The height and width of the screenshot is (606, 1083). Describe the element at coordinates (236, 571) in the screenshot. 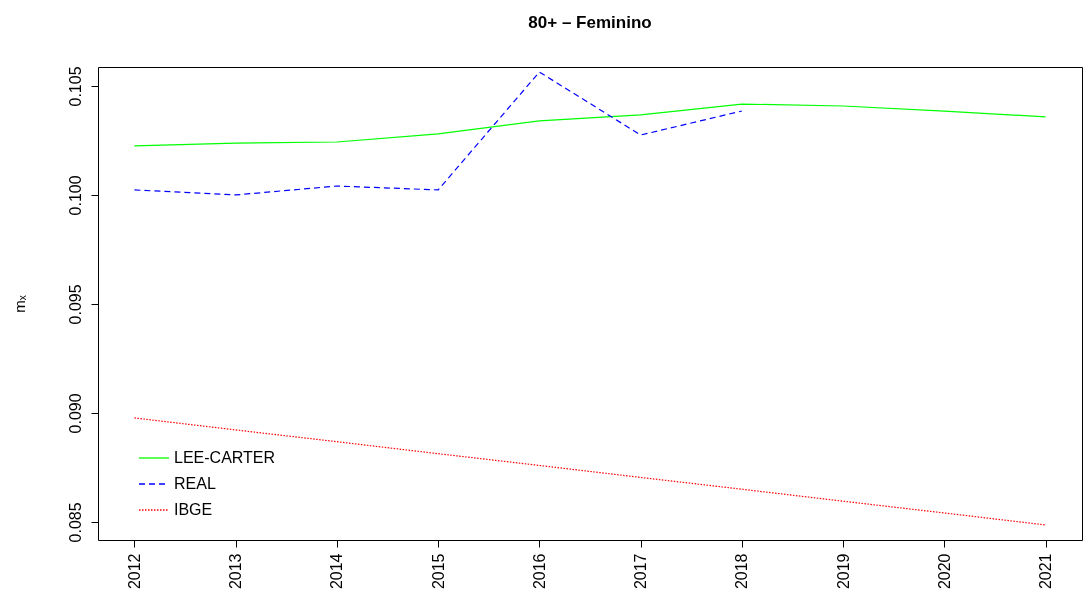

I see `x-tick-label: 2013` at that location.